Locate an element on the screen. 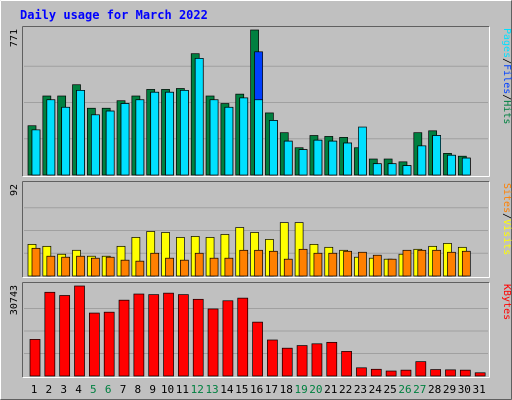 This screenshot has height=400, width=512. day-label-26: 26 is located at coordinates (404, 389).